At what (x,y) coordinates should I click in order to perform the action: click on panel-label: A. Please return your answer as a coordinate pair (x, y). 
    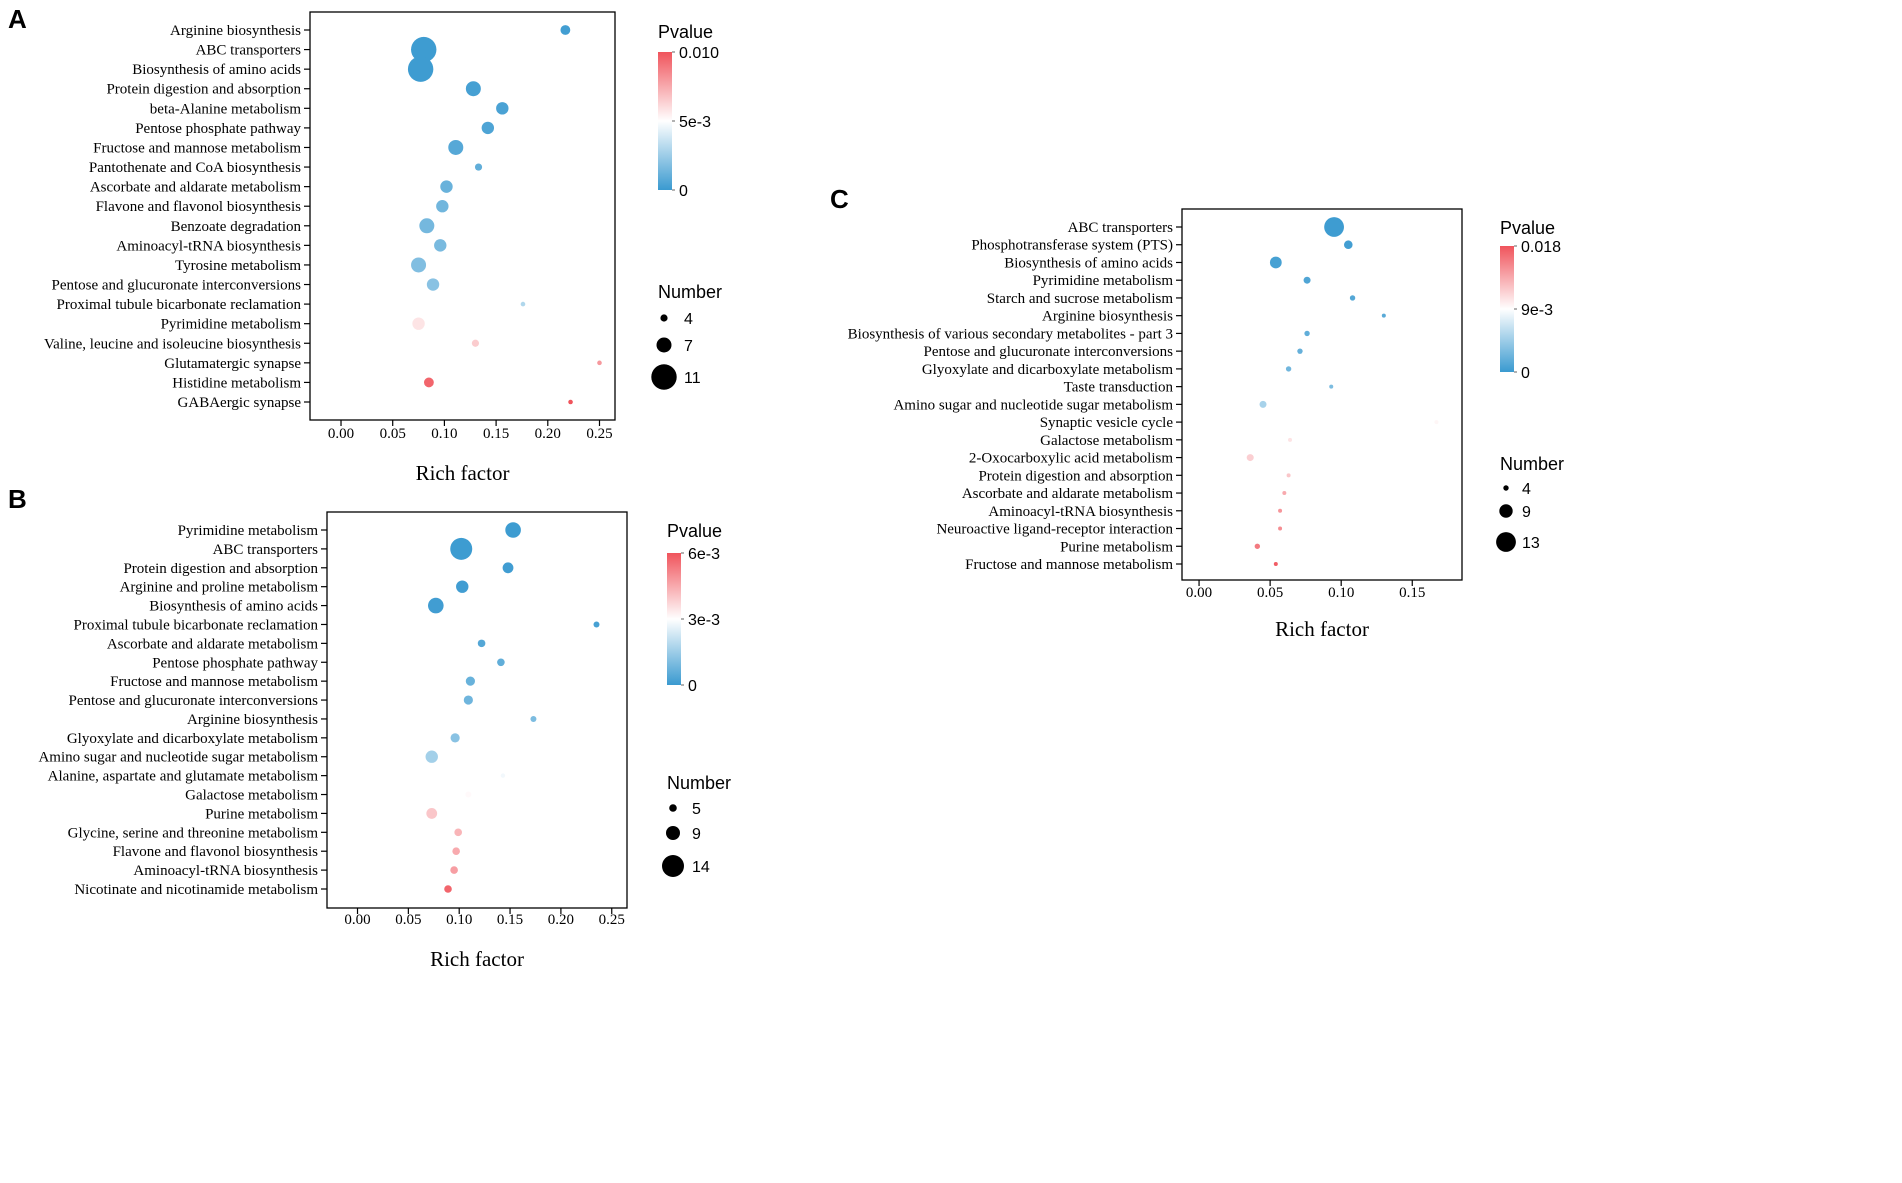
    Looking at the image, I should click on (17, 19).